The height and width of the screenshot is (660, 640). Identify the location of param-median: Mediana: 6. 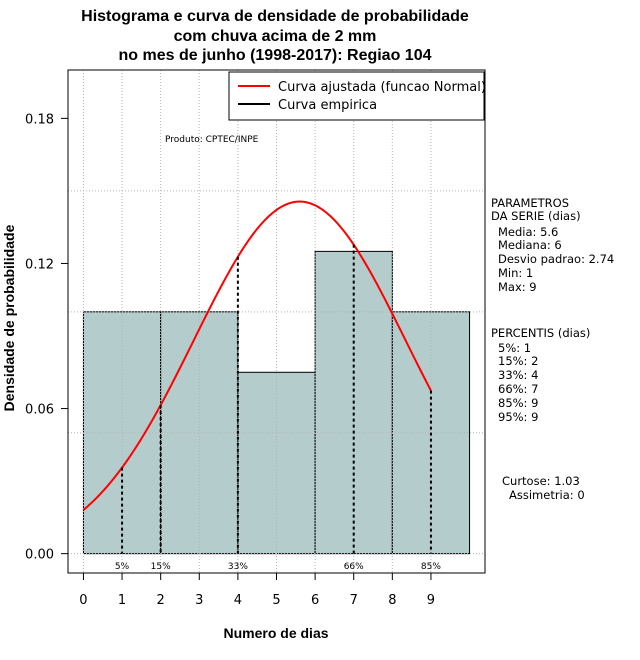
(530, 245).